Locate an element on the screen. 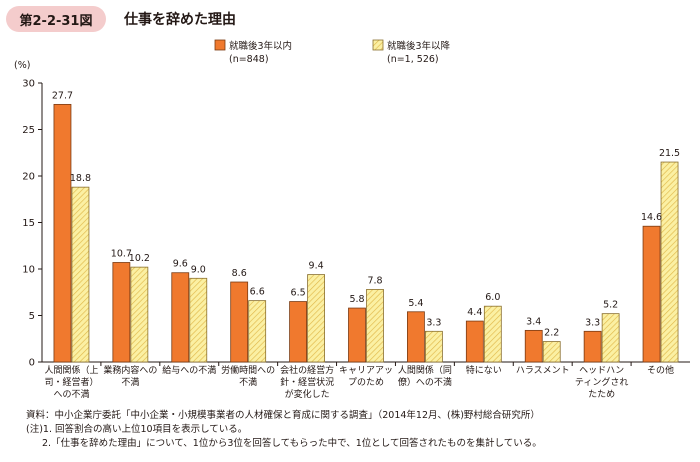  figure-label: 第2-2-31図 is located at coordinates (56, 19).